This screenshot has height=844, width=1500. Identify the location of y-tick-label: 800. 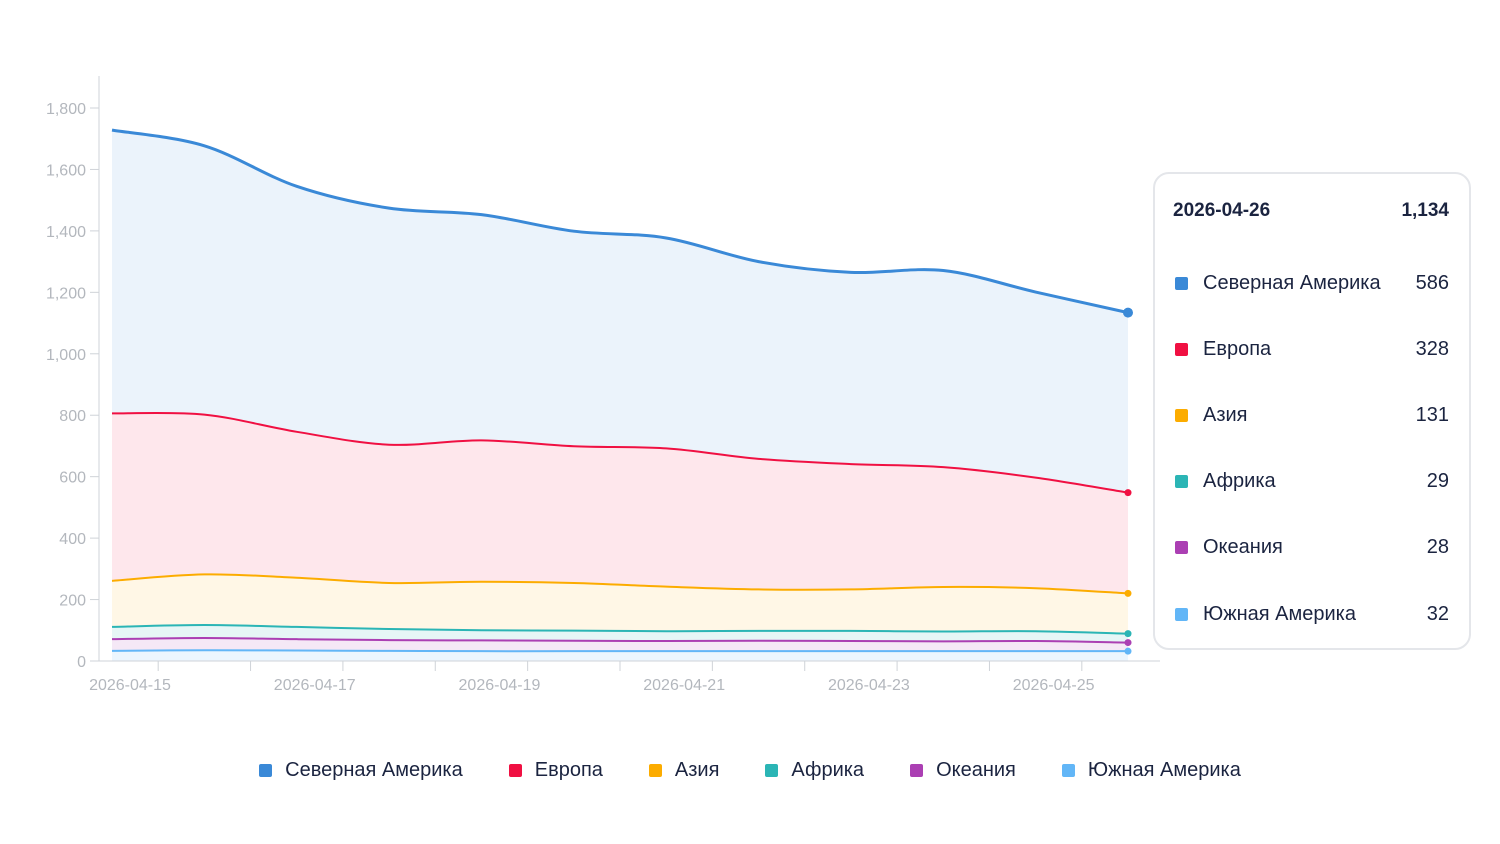
(72, 416).